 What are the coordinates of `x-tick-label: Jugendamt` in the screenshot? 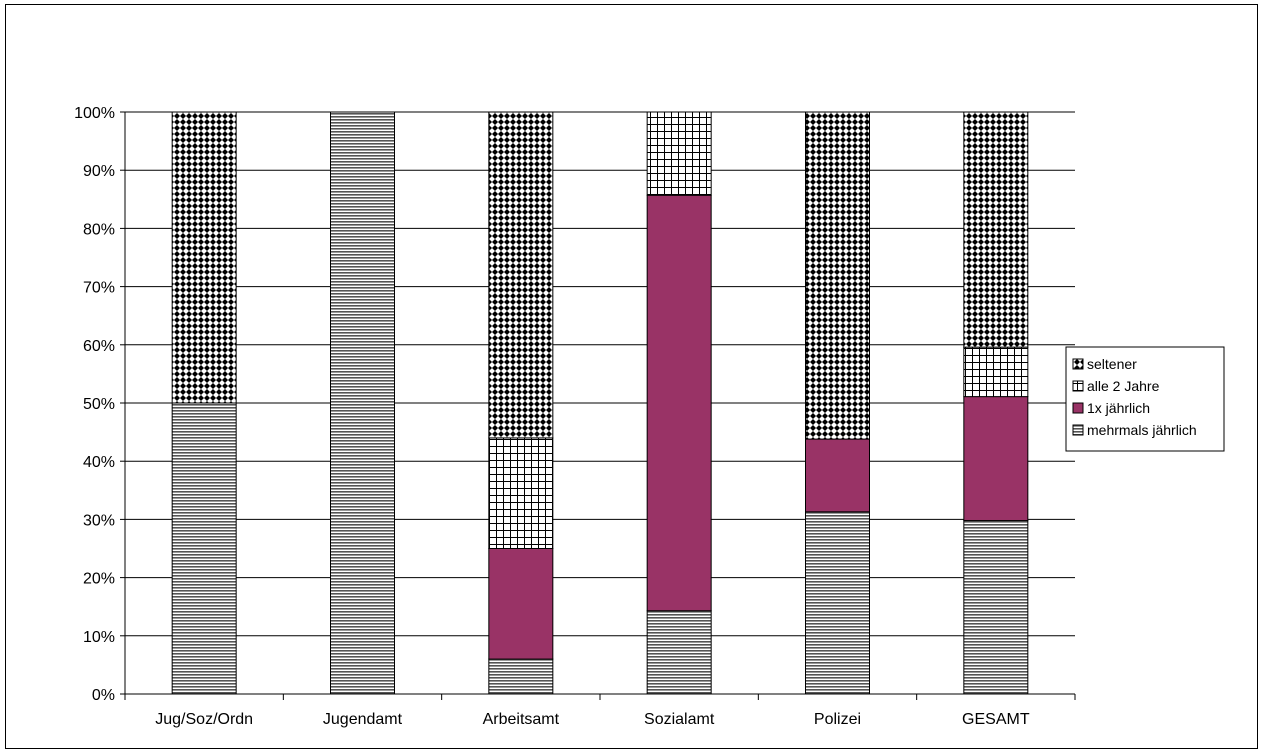 It's located at (363, 719).